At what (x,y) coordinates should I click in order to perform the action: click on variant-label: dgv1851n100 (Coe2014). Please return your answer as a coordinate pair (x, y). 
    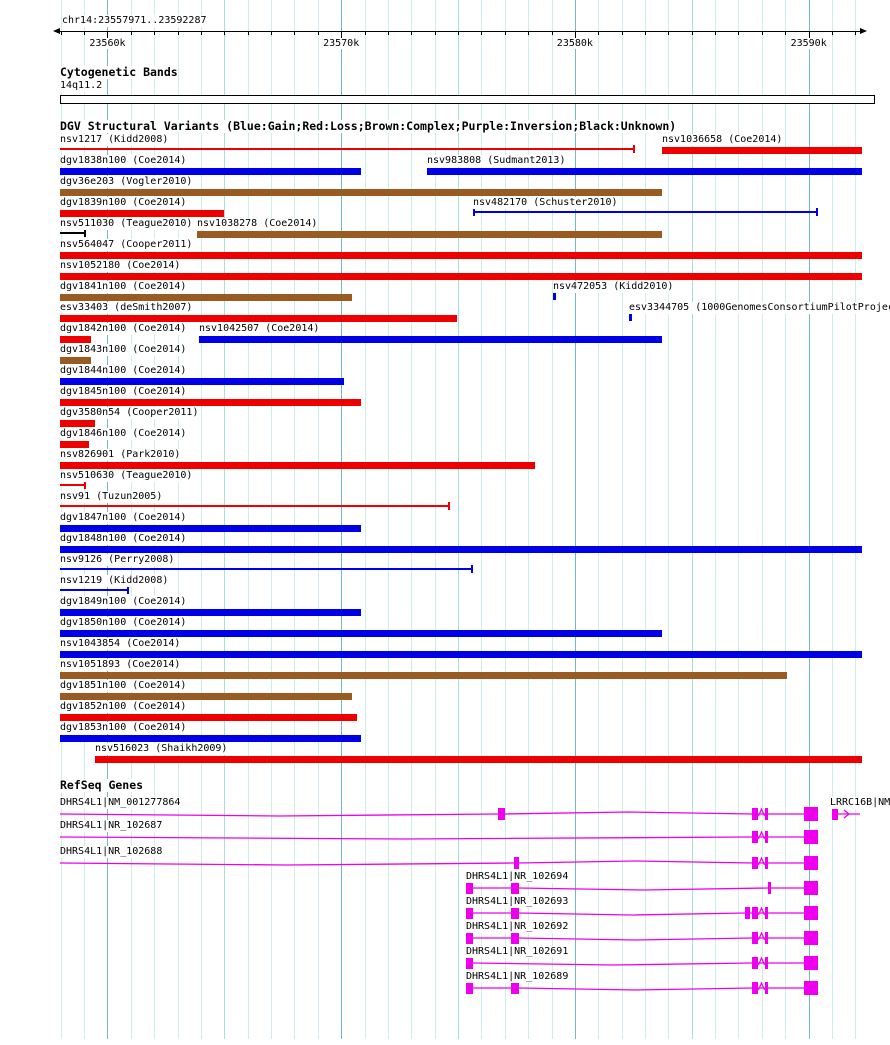
    Looking at the image, I should click on (123, 686).